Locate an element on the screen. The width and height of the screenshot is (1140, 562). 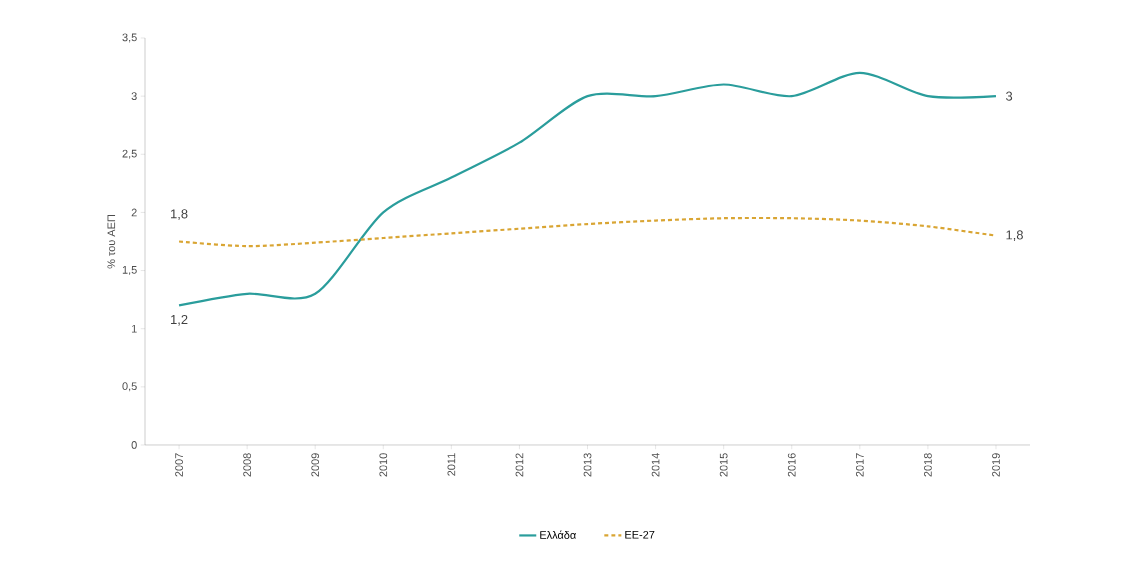
x-tick-label: 2012 is located at coordinates (519, 465).